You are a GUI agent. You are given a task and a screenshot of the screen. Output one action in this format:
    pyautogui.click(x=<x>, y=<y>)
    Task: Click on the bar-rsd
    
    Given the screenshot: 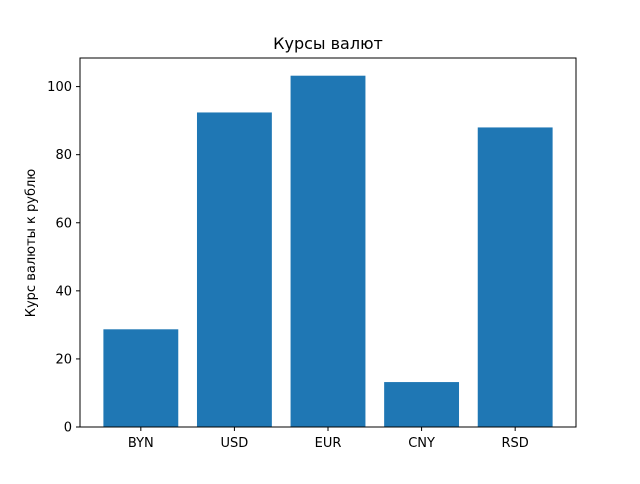 What is the action you would take?
    pyautogui.click(x=515, y=277)
    